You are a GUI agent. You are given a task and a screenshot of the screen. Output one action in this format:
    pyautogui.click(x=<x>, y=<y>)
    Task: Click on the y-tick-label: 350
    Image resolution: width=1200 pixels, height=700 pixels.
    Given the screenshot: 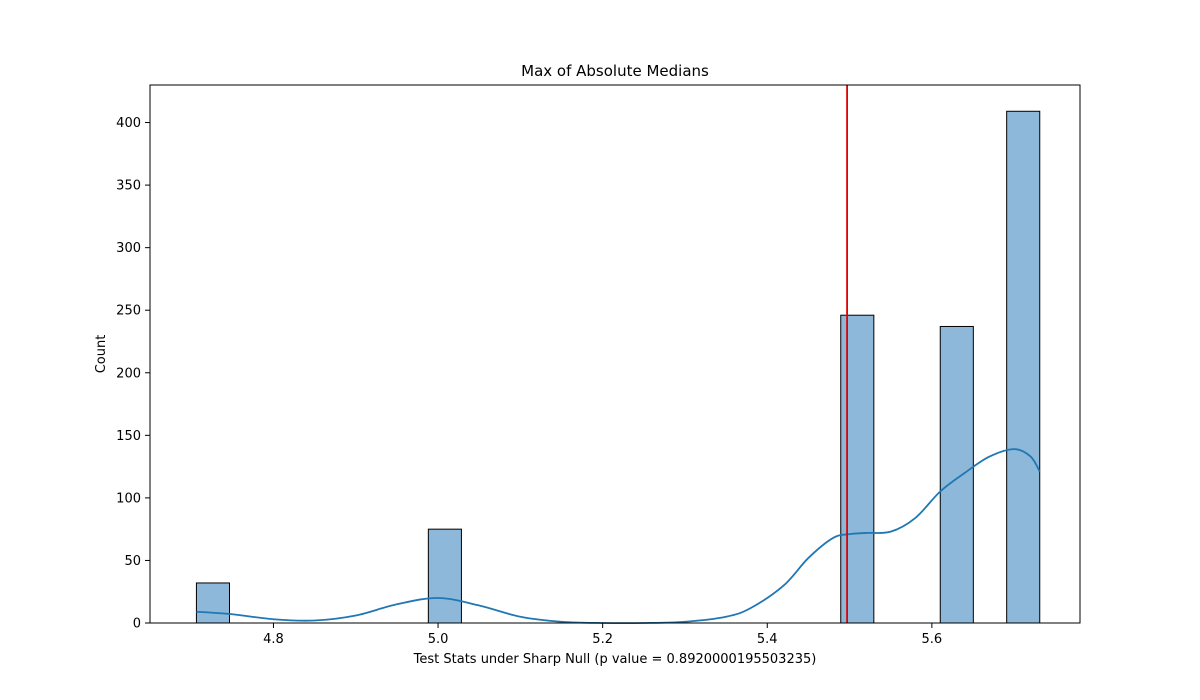 What is the action you would take?
    pyautogui.click(x=128, y=186)
    